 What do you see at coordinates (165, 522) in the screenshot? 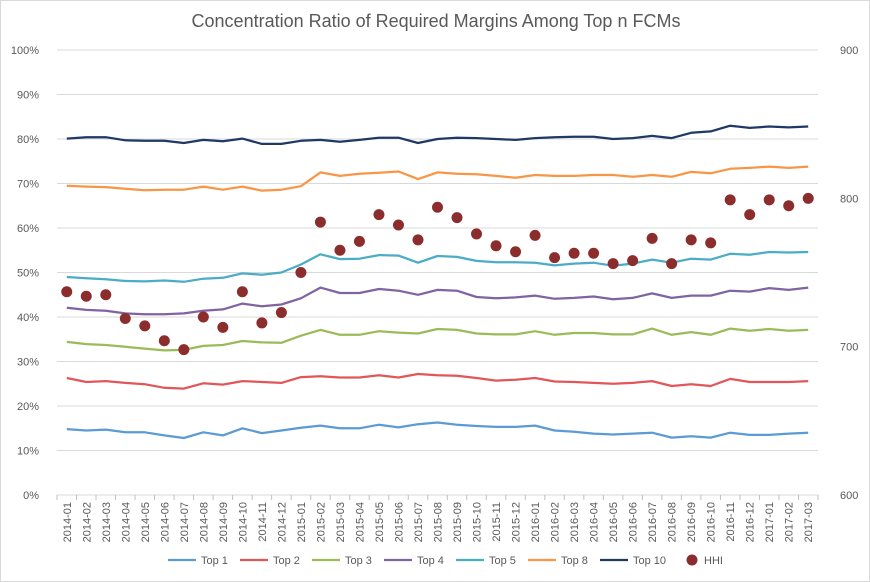
I see `x-tick-label: 2014-06` at bounding box center [165, 522].